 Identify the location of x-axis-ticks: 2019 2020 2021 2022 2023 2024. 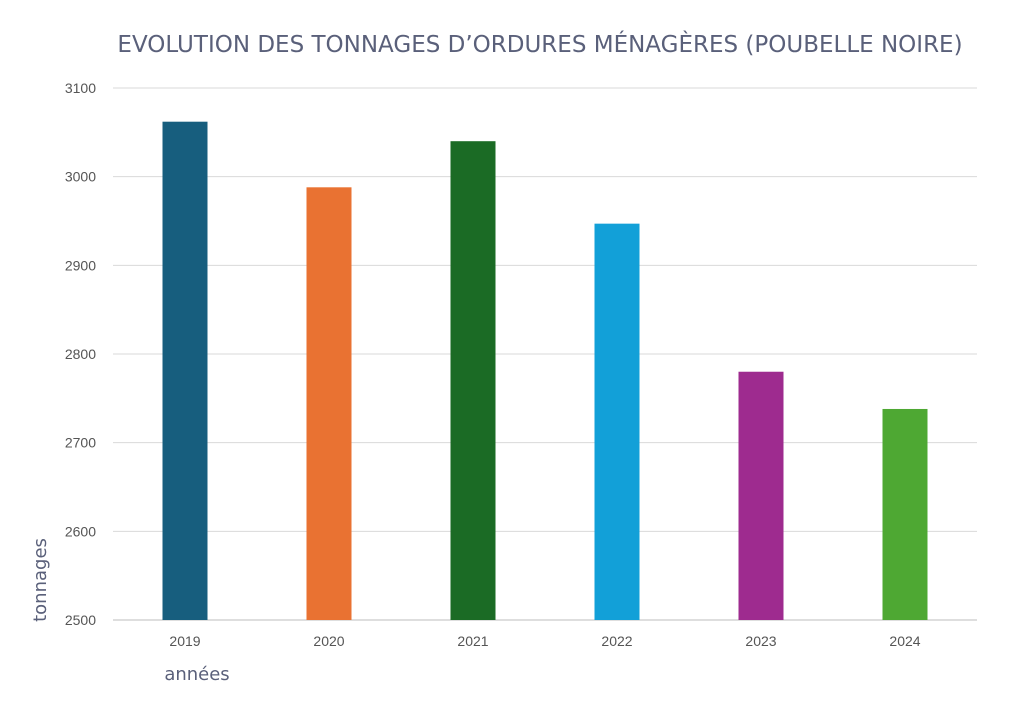
(544, 641).